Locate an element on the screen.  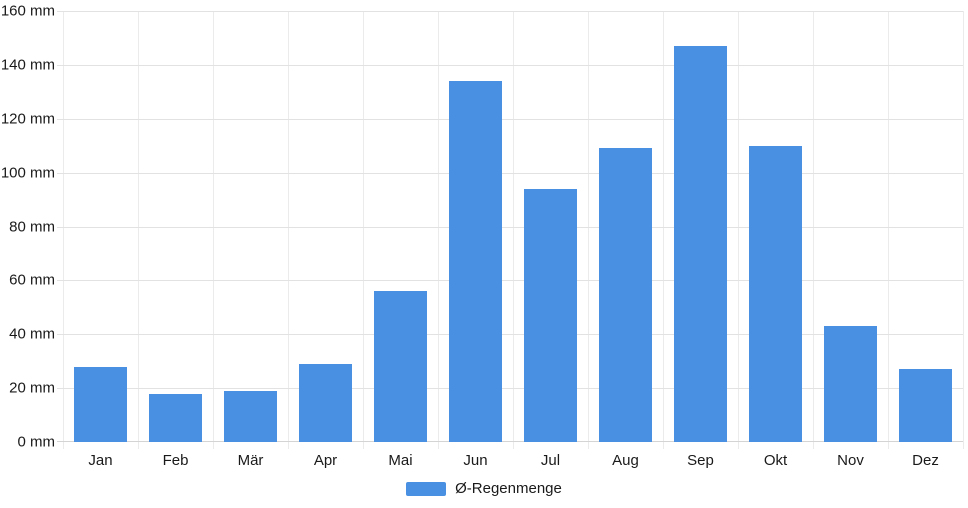
x-tick-label-jan: Jan is located at coordinates (100, 460).